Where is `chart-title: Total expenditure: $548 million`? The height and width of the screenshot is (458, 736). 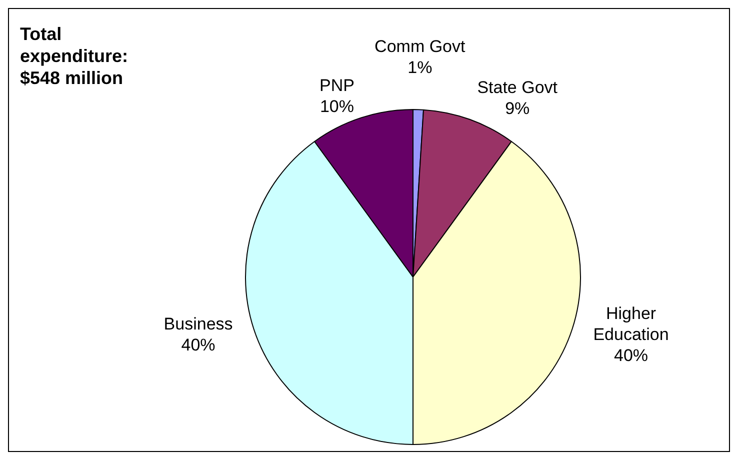 chart-title: Total expenditure: $548 million is located at coordinates (75, 56).